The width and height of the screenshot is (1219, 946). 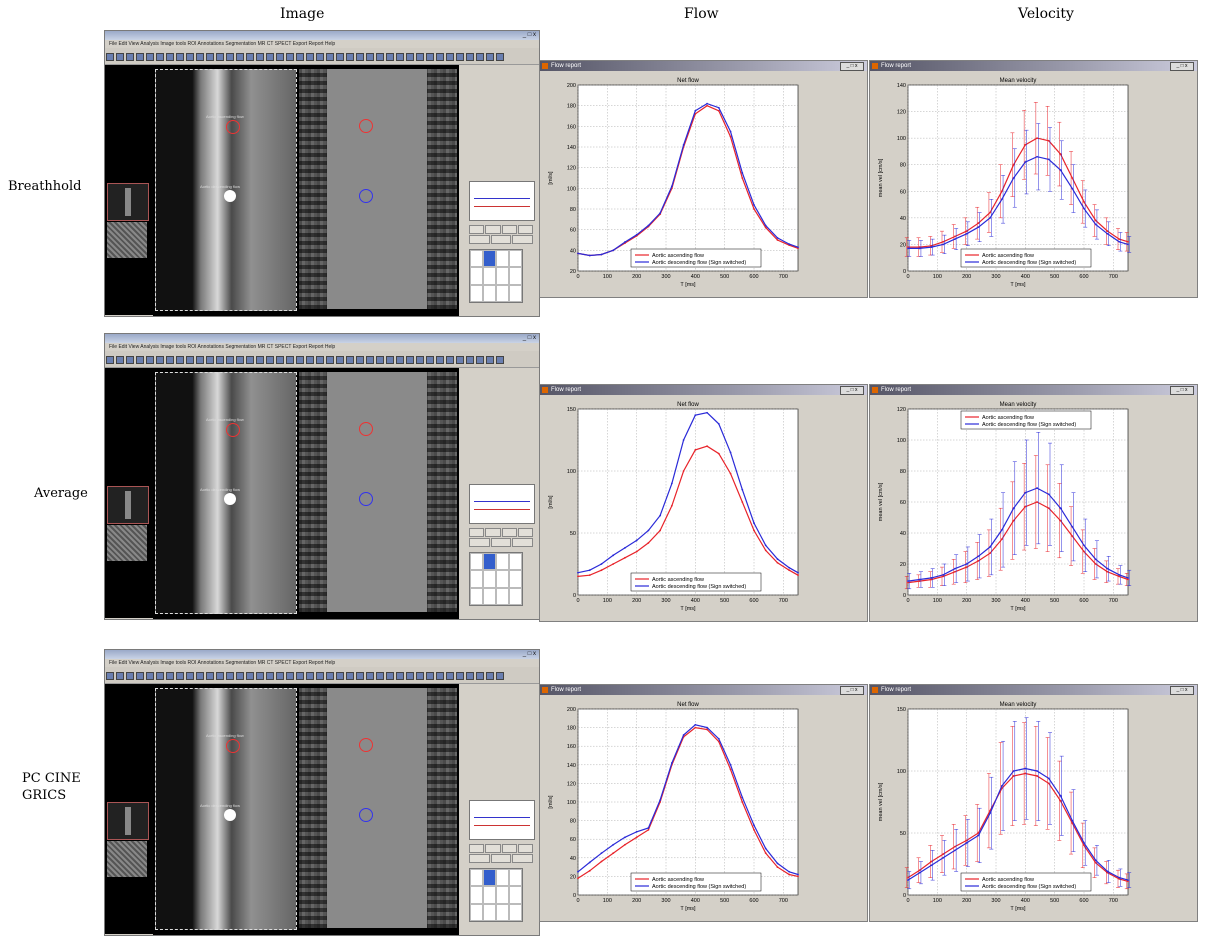 What do you see at coordinates (366, 745) in the screenshot?
I see `roi-ascending-marker-phase` at bounding box center [366, 745].